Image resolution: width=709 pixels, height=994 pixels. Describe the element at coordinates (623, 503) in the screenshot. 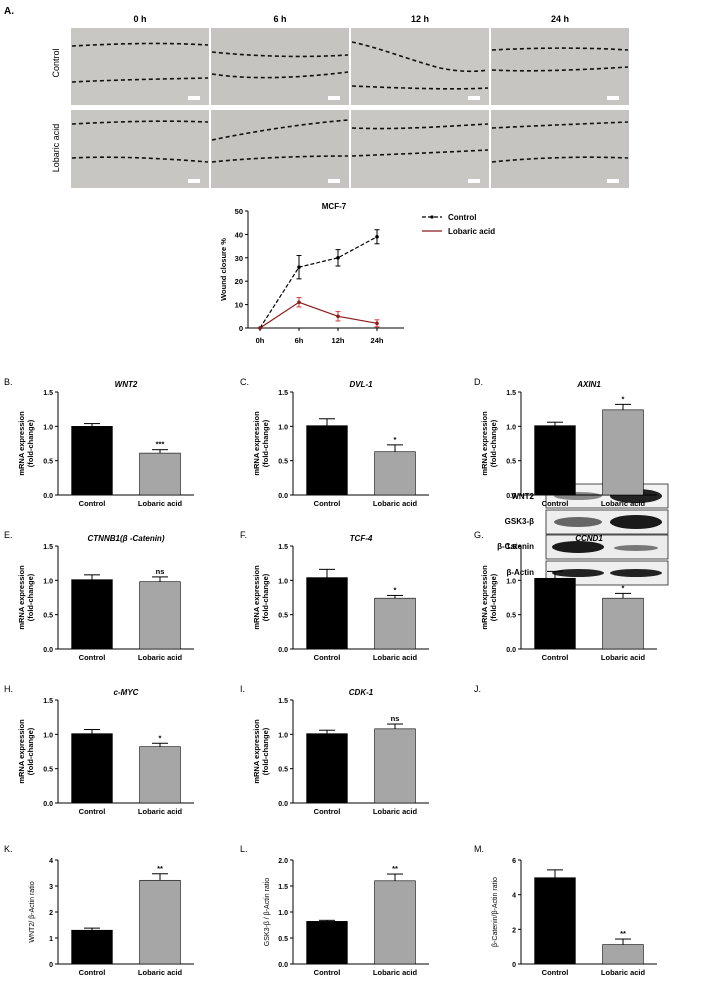

I see `x-tick-label-d-1: Lobaric acid` at that location.